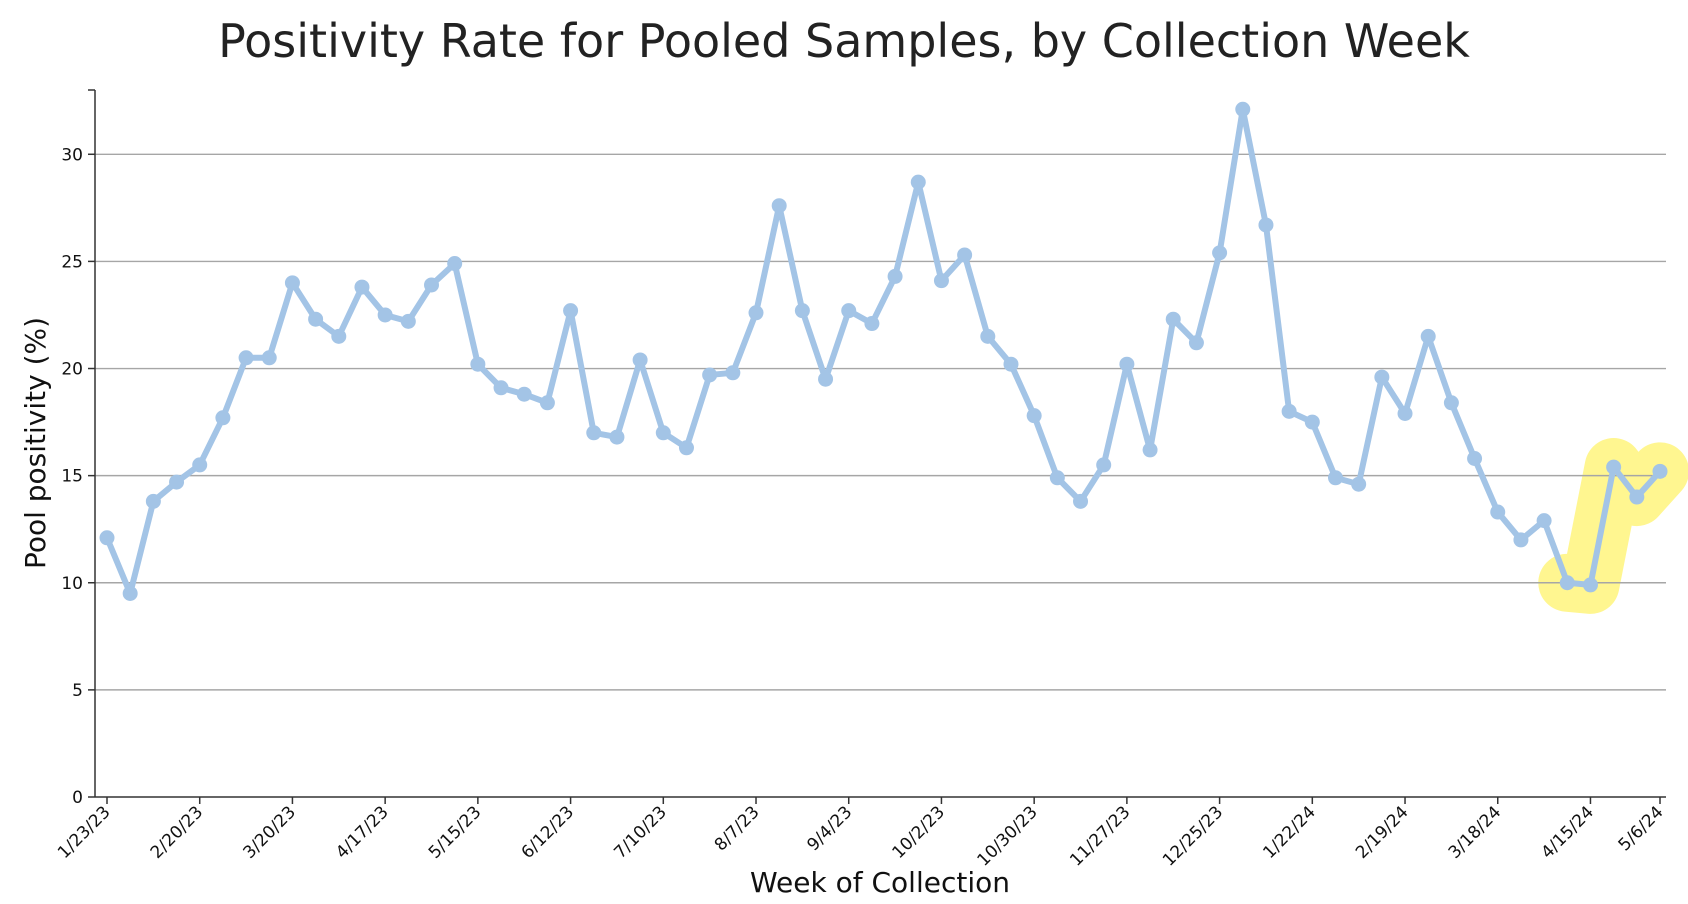 The height and width of the screenshot is (904, 1688). What do you see at coordinates (455, 832) in the screenshot?
I see `x-tick-label: 5/15/23` at bounding box center [455, 832].